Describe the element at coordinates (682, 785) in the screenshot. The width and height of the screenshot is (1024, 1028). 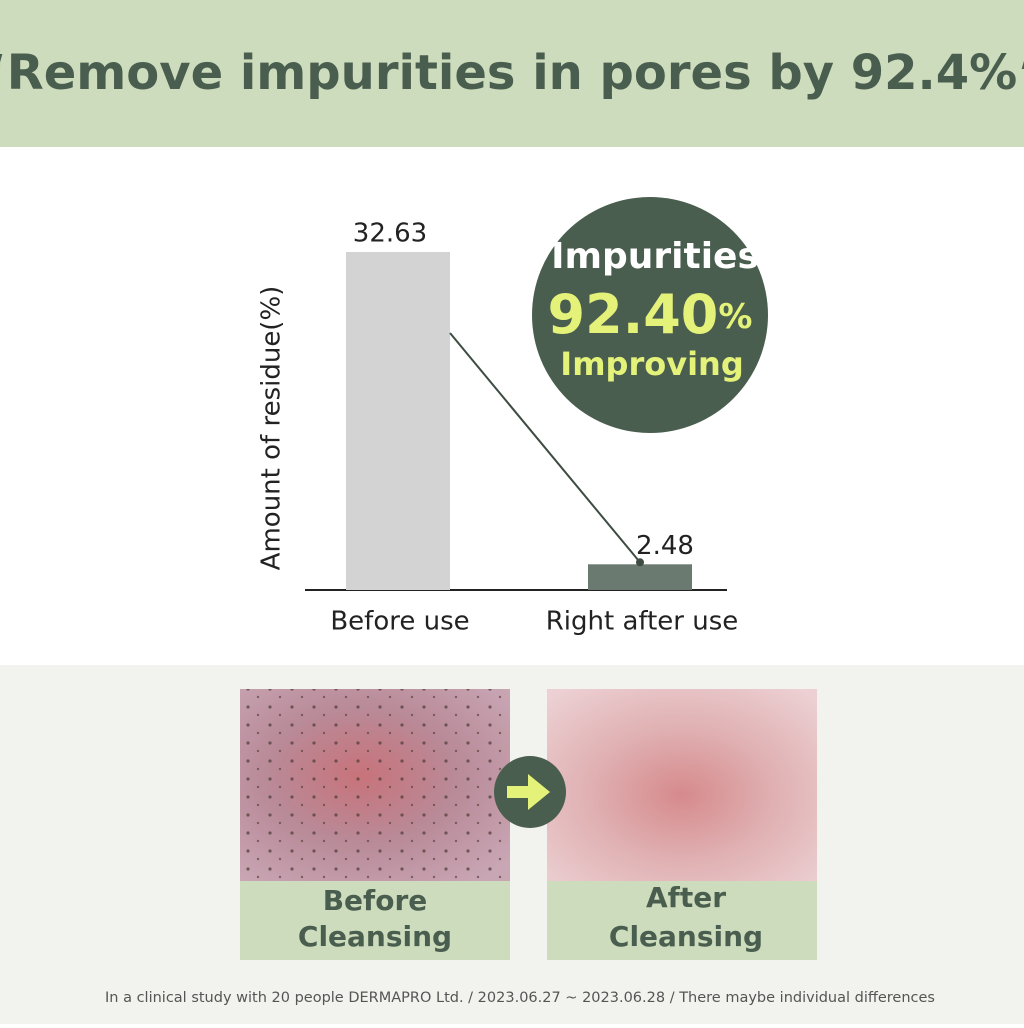
I see `photo-image` at that location.